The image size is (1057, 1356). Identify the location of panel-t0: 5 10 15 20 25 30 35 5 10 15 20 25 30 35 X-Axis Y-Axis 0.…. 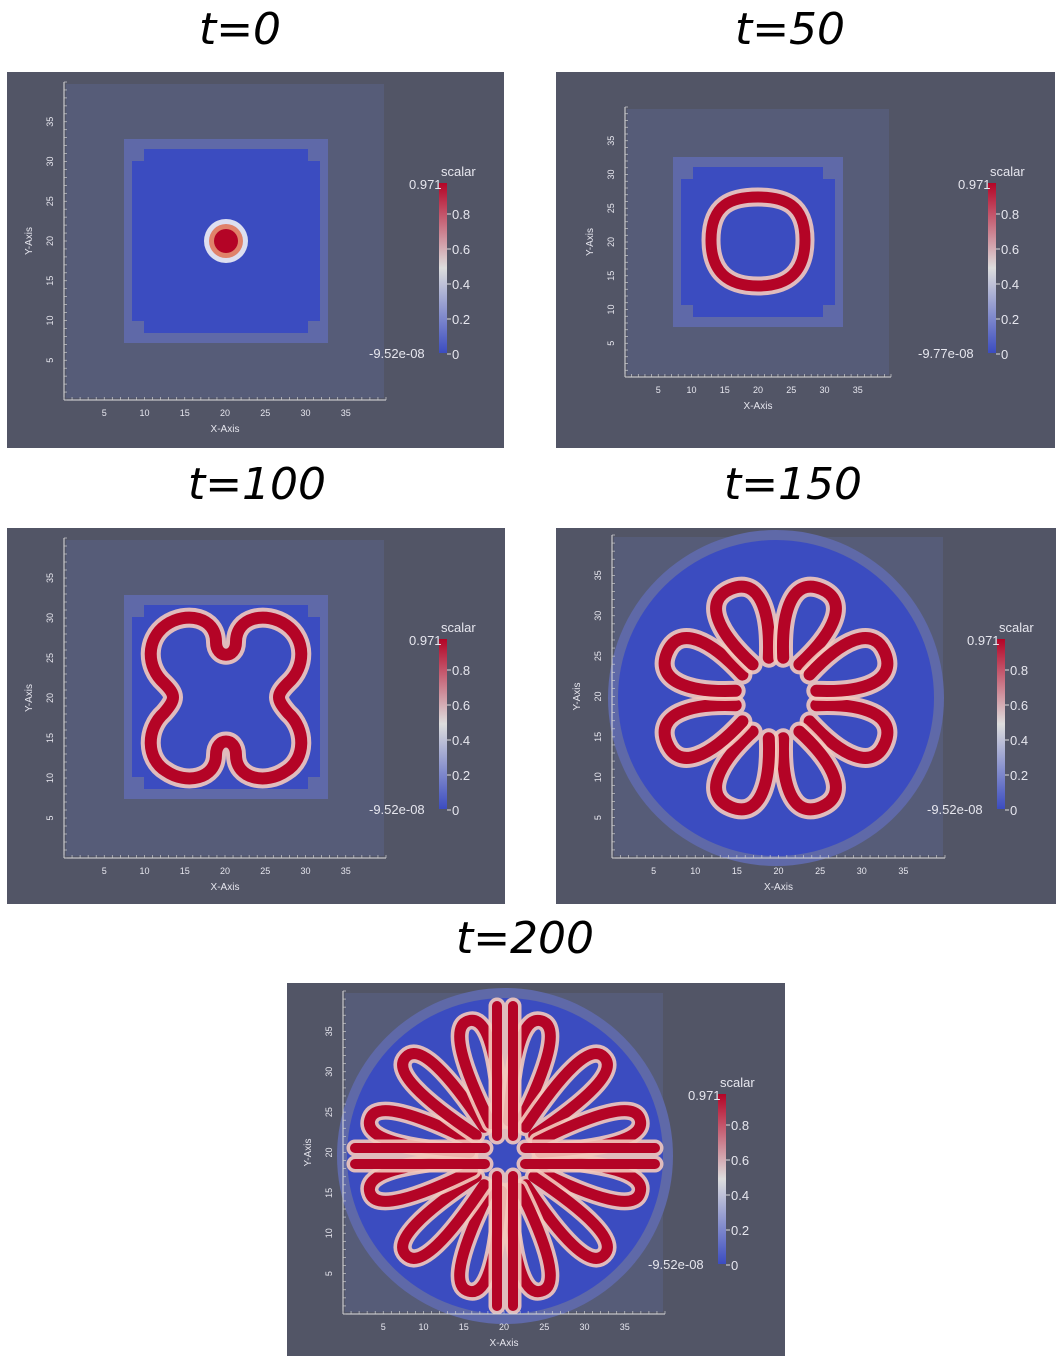
(255, 260).